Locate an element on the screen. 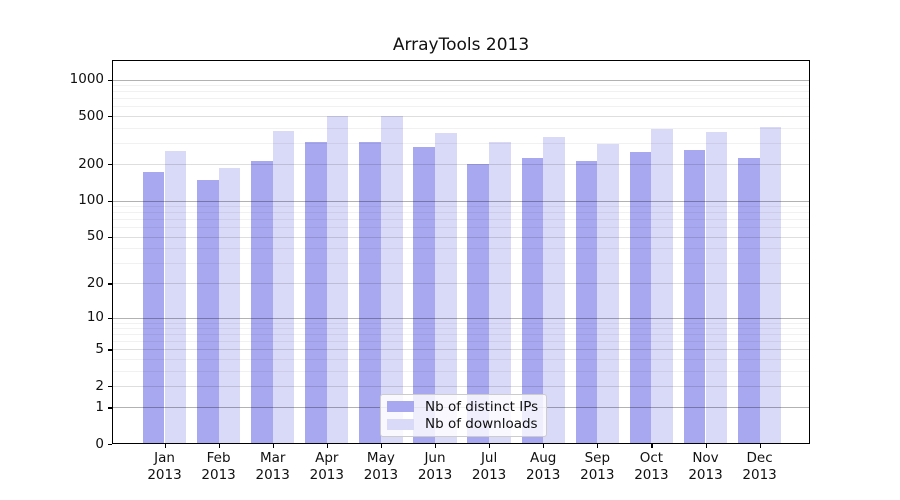 This screenshot has height=500, width=900. x-tick-label: Dec 2013 is located at coordinates (760, 466).